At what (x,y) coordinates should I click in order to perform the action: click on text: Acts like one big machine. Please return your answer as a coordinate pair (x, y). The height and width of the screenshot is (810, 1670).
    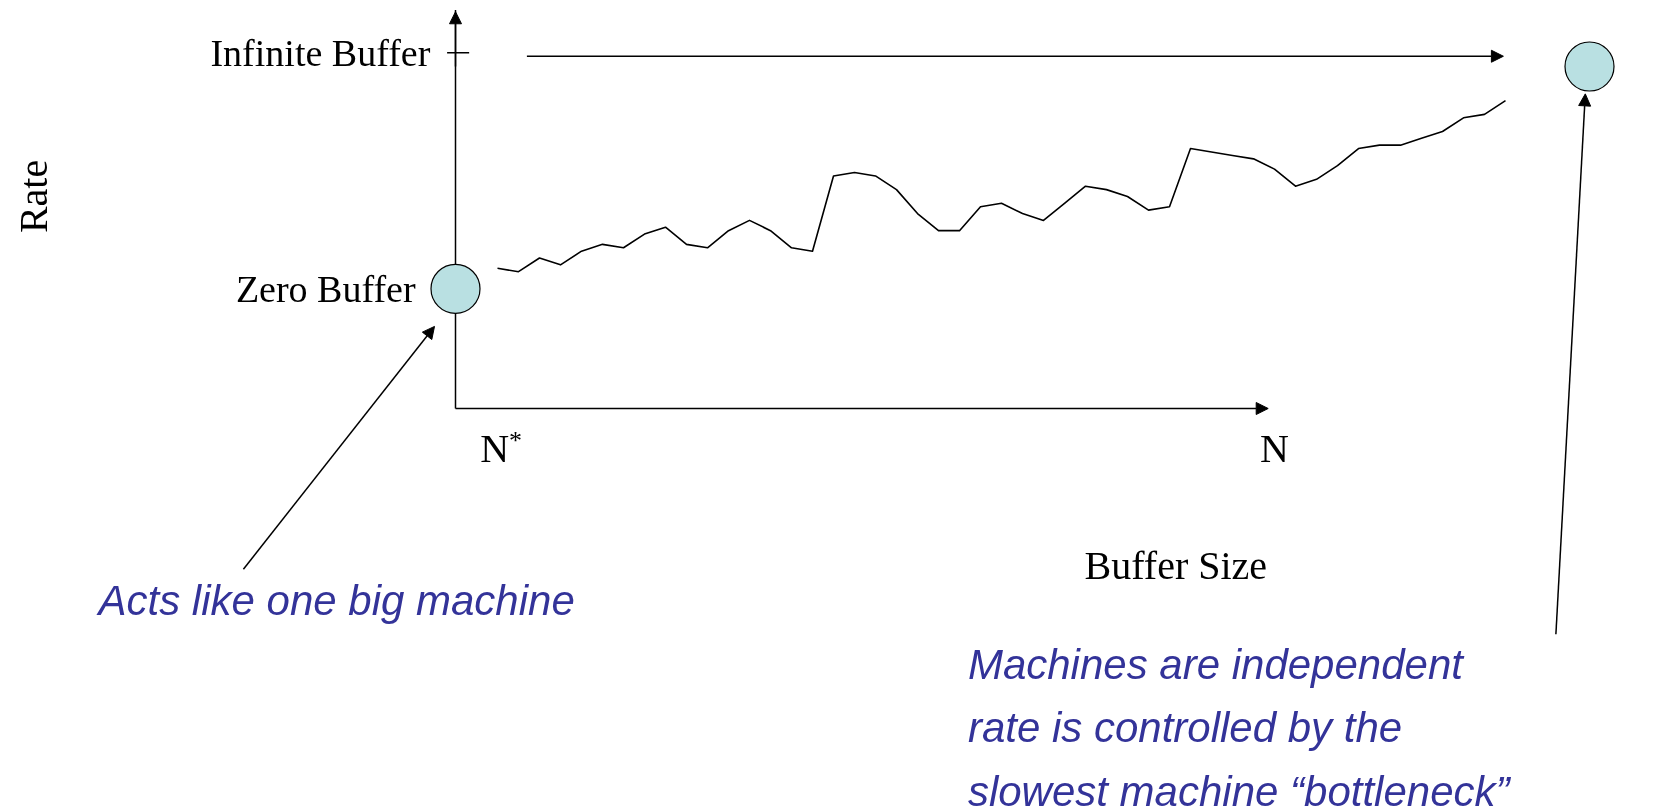
    Looking at the image, I should click on (335, 600).